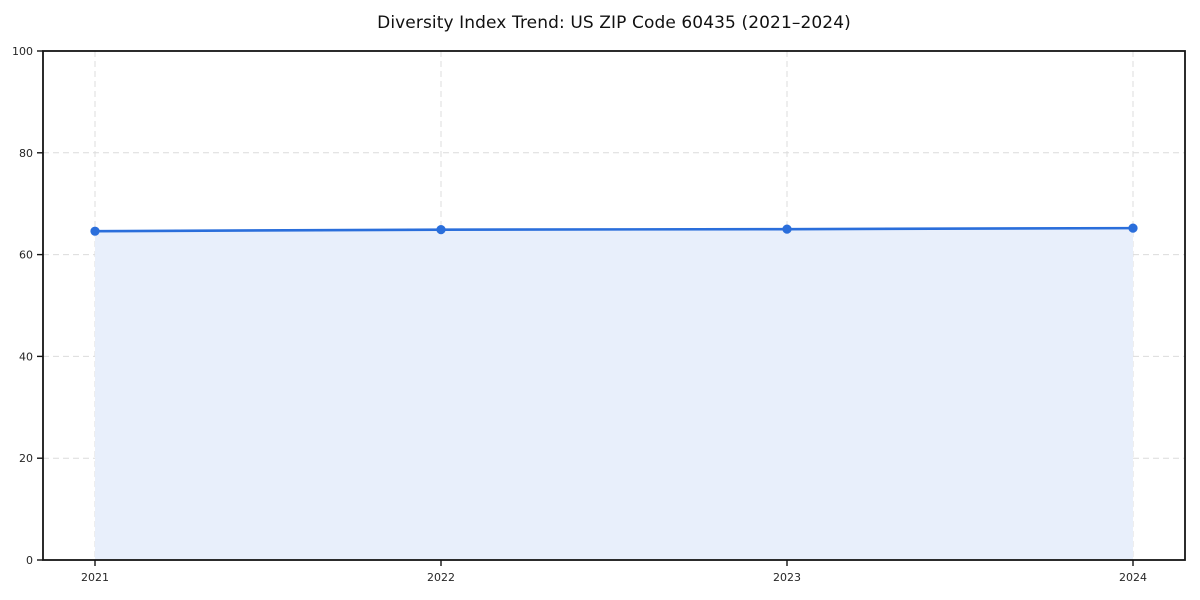 The image size is (1200, 600). What do you see at coordinates (26, 356) in the screenshot?
I see `y-tick-label: 40` at bounding box center [26, 356].